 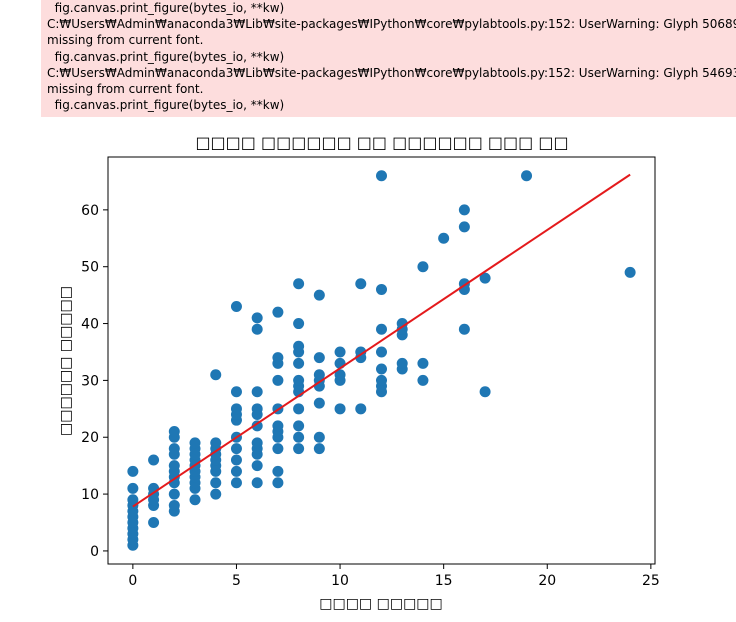 I want to click on x-tick-label: 15, so click(x=444, y=581).